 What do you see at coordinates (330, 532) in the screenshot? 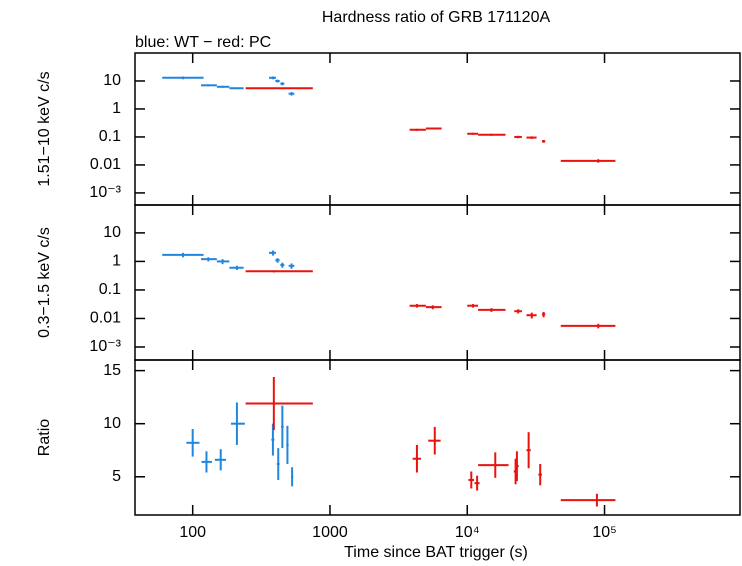
I see `x-tick-label: 1000` at bounding box center [330, 532].